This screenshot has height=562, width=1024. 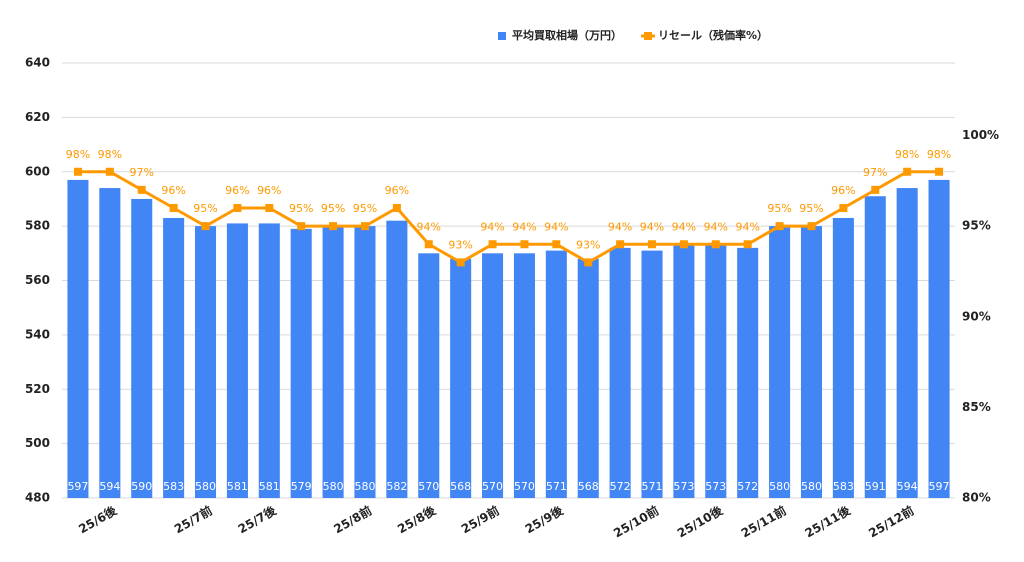 What do you see at coordinates (37, 443) in the screenshot?
I see `y-tick-label: 500` at bounding box center [37, 443].